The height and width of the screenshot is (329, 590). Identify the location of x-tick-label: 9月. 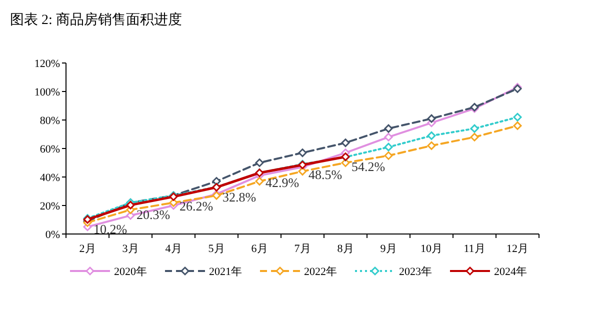
(388, 249).